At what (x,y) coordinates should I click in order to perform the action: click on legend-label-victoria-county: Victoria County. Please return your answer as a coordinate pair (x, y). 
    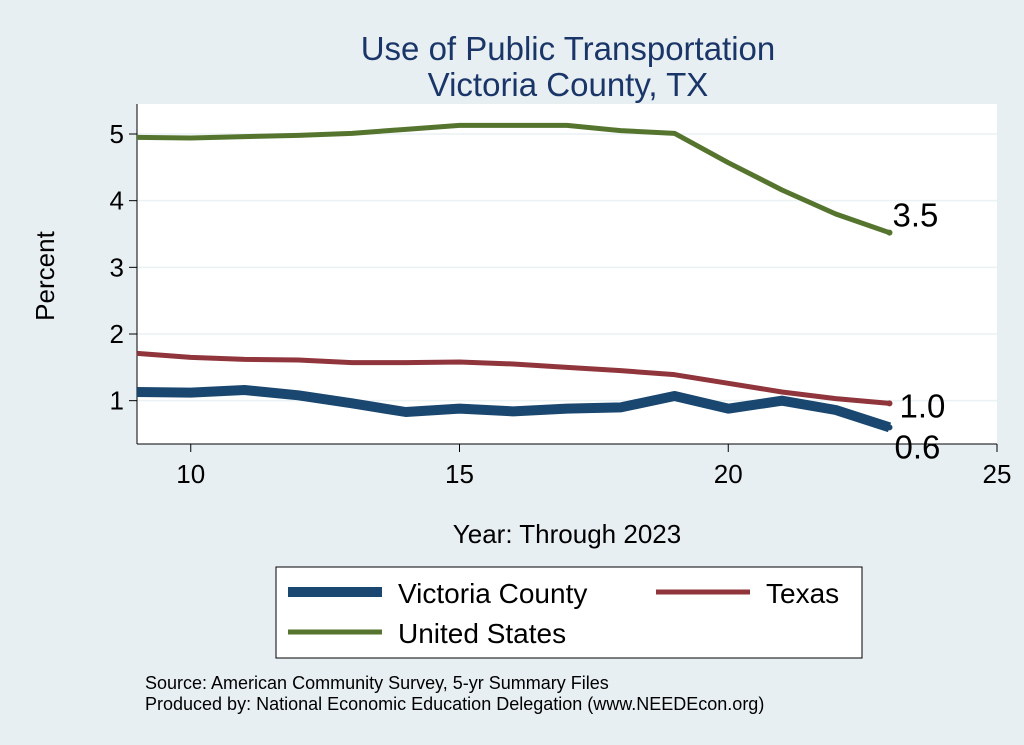
    Looking at the image, I should click on (492, 593).